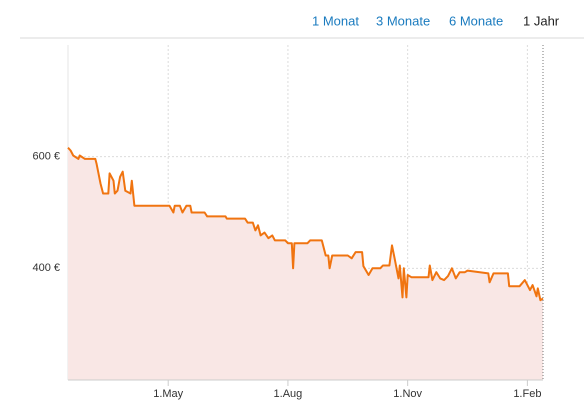  Describe the element at coordinates (527, 394) in the screenshot. I see `x-tick-label: 1.Feb` at that location.